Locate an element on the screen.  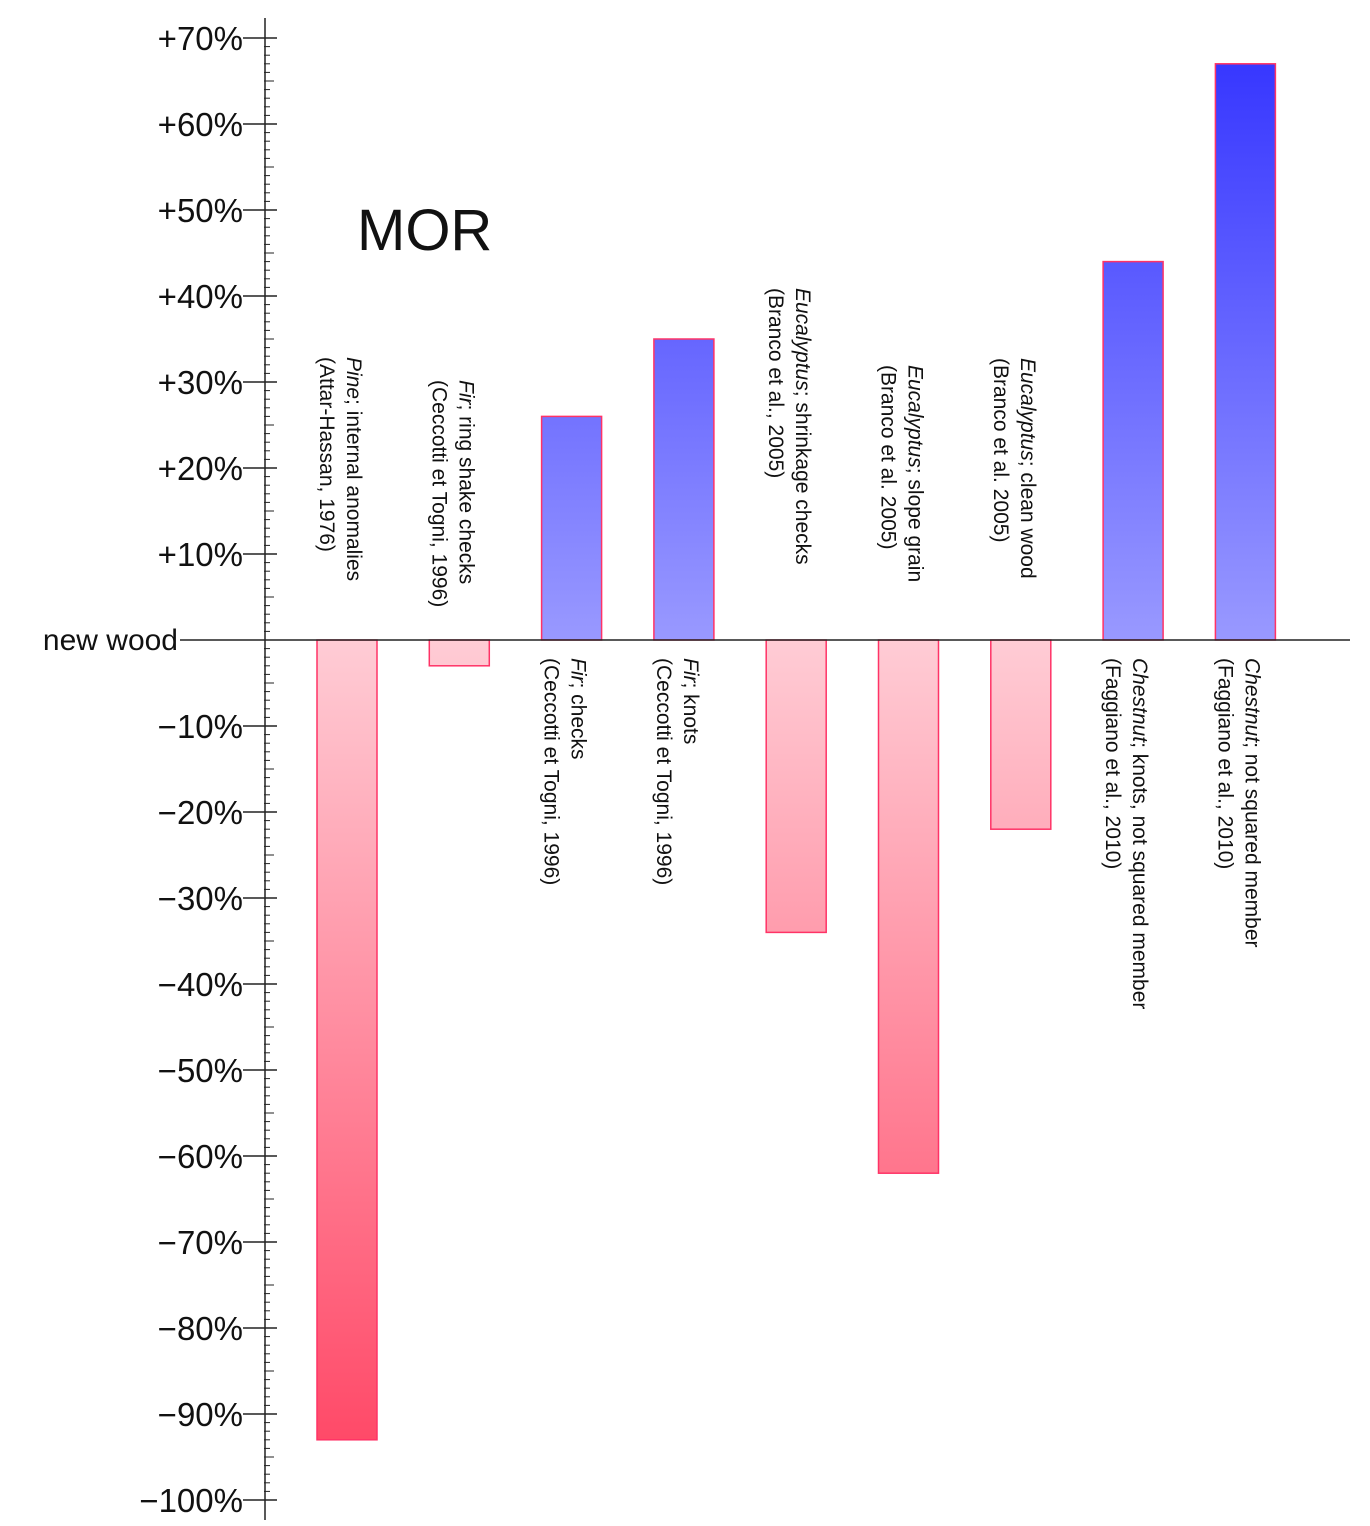
zero-label: new wood is located at coordinates (110, 640).